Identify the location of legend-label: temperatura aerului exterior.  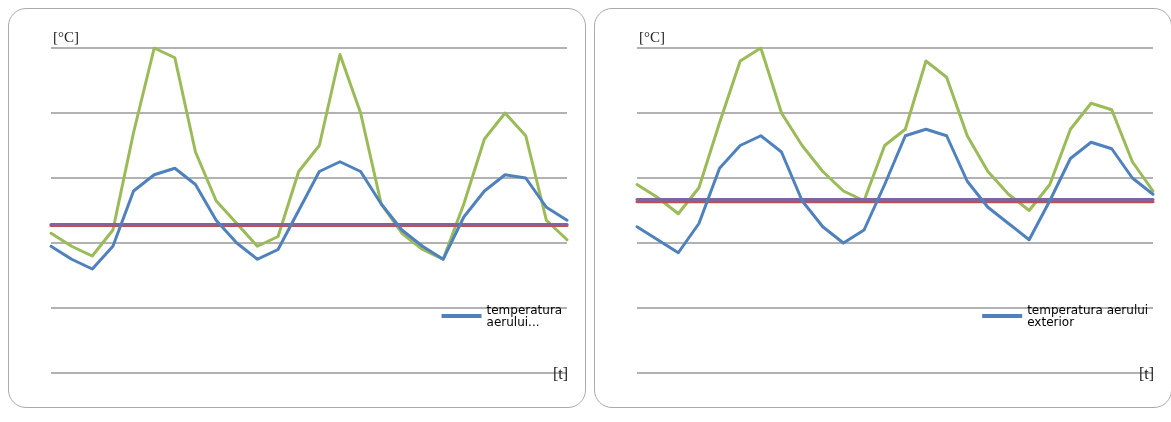
(1089, 316).